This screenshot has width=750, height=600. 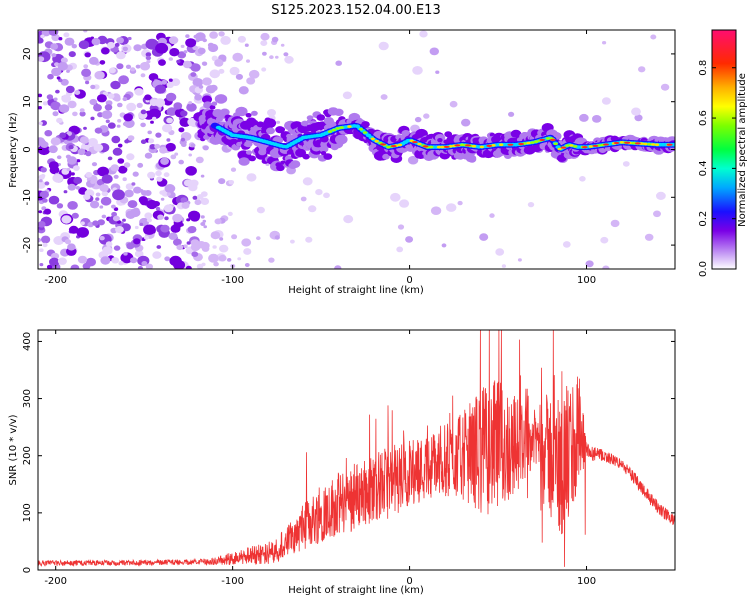 I want to click on colorbar-tick-label: 0.2, so click(x=703, y=219).